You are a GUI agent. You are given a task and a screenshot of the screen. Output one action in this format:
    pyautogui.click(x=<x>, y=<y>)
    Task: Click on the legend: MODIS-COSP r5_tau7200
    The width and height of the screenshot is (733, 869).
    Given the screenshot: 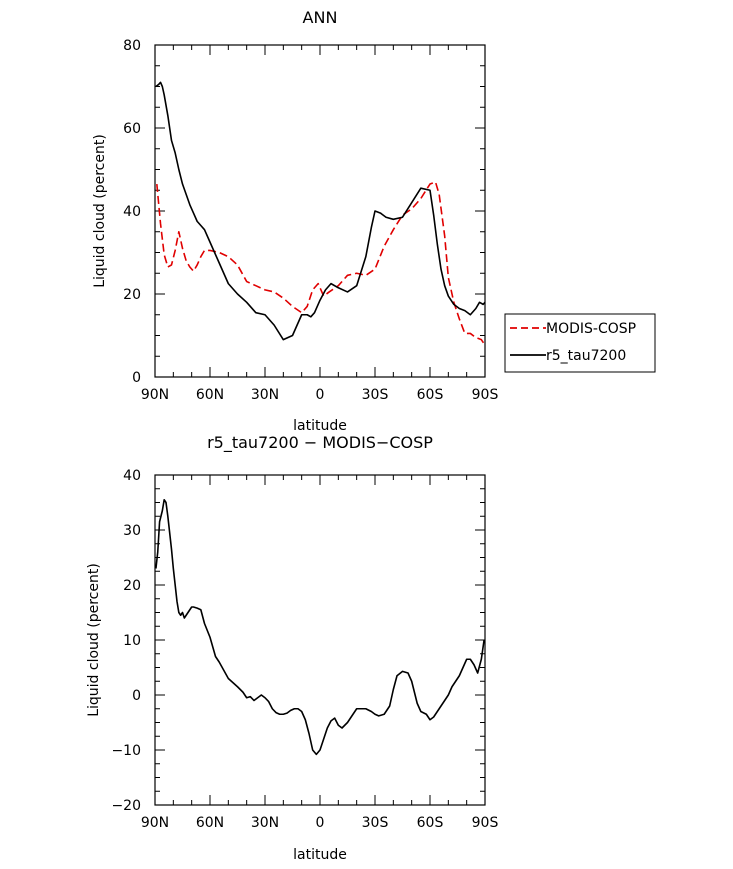 What is the action you would take?
    pyautogui.click(x=580, y=343)
    